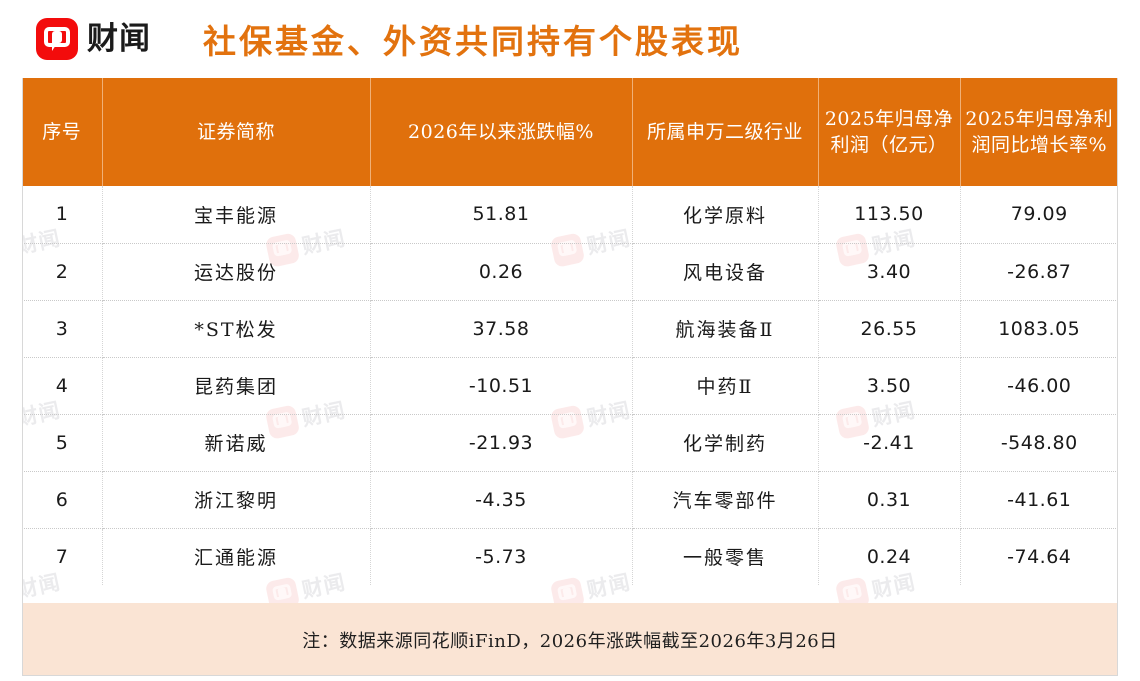 The width and height of the screenshot is (1140, 681). Describe the element at coordinates (725, 329) in the screenshot. I see `cell-industry: 航海装备Ⅱ` at that location.